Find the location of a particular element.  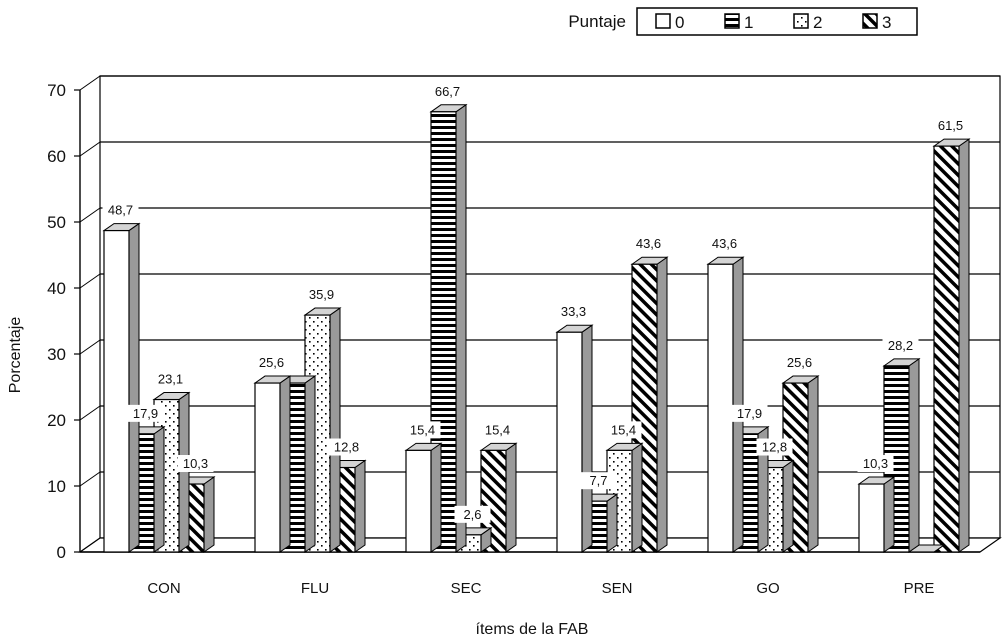

legend-title: Puntaje is located at coordinates (597, 21).